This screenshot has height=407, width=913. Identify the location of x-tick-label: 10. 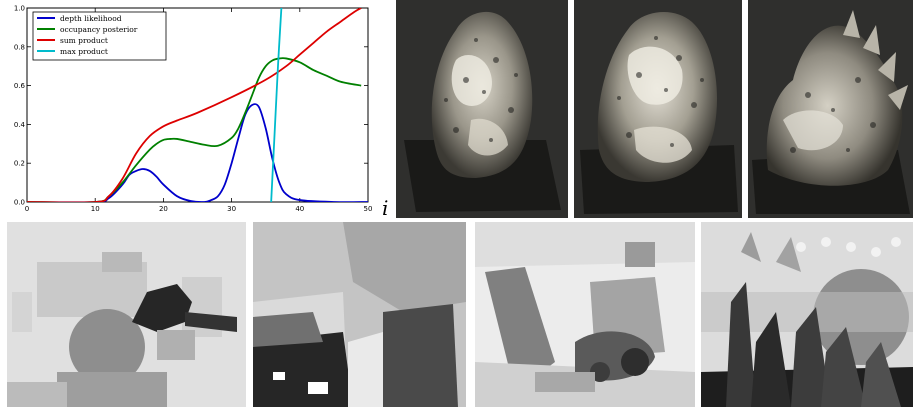
(95, 209).